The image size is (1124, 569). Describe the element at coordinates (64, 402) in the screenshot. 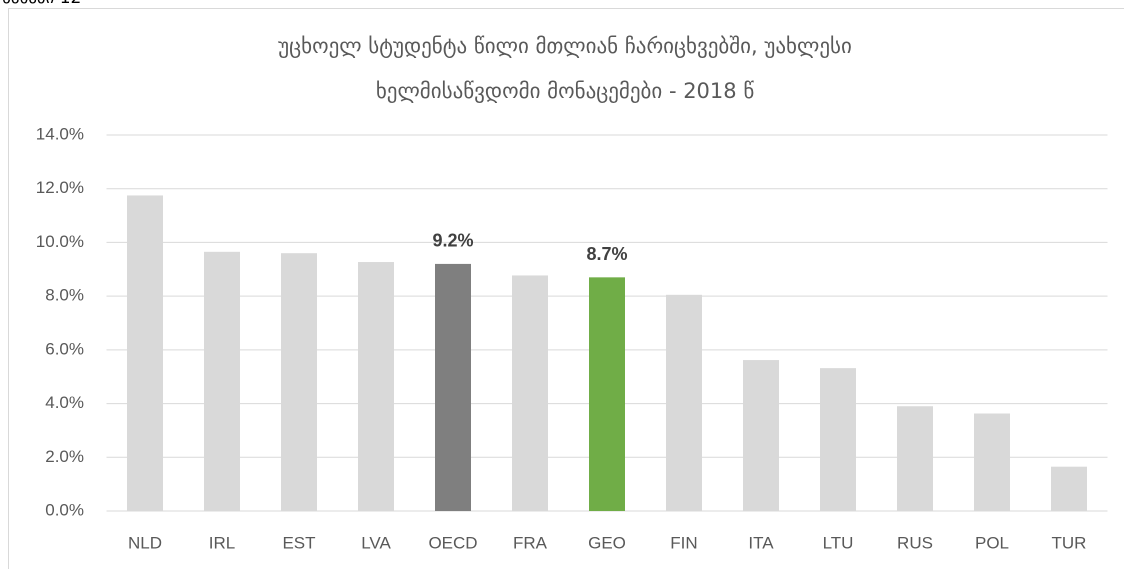

I see `y-tick-label: 4.0%` at that location.